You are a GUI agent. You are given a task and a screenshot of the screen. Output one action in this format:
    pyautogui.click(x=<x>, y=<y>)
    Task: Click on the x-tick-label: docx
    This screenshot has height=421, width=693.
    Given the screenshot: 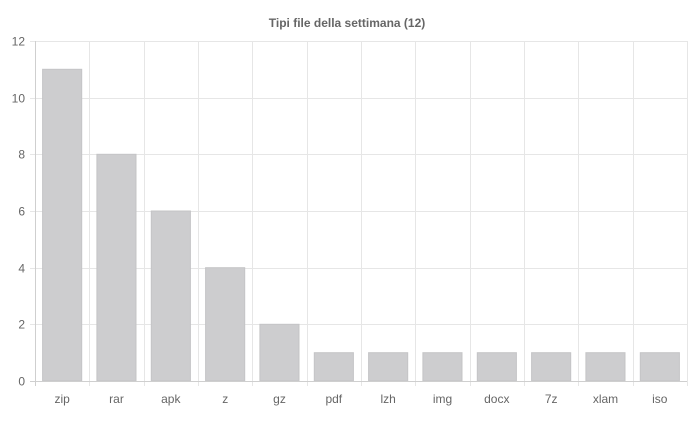 What is the action you would take?
    pyautogui.click(x=496, y=399)
    